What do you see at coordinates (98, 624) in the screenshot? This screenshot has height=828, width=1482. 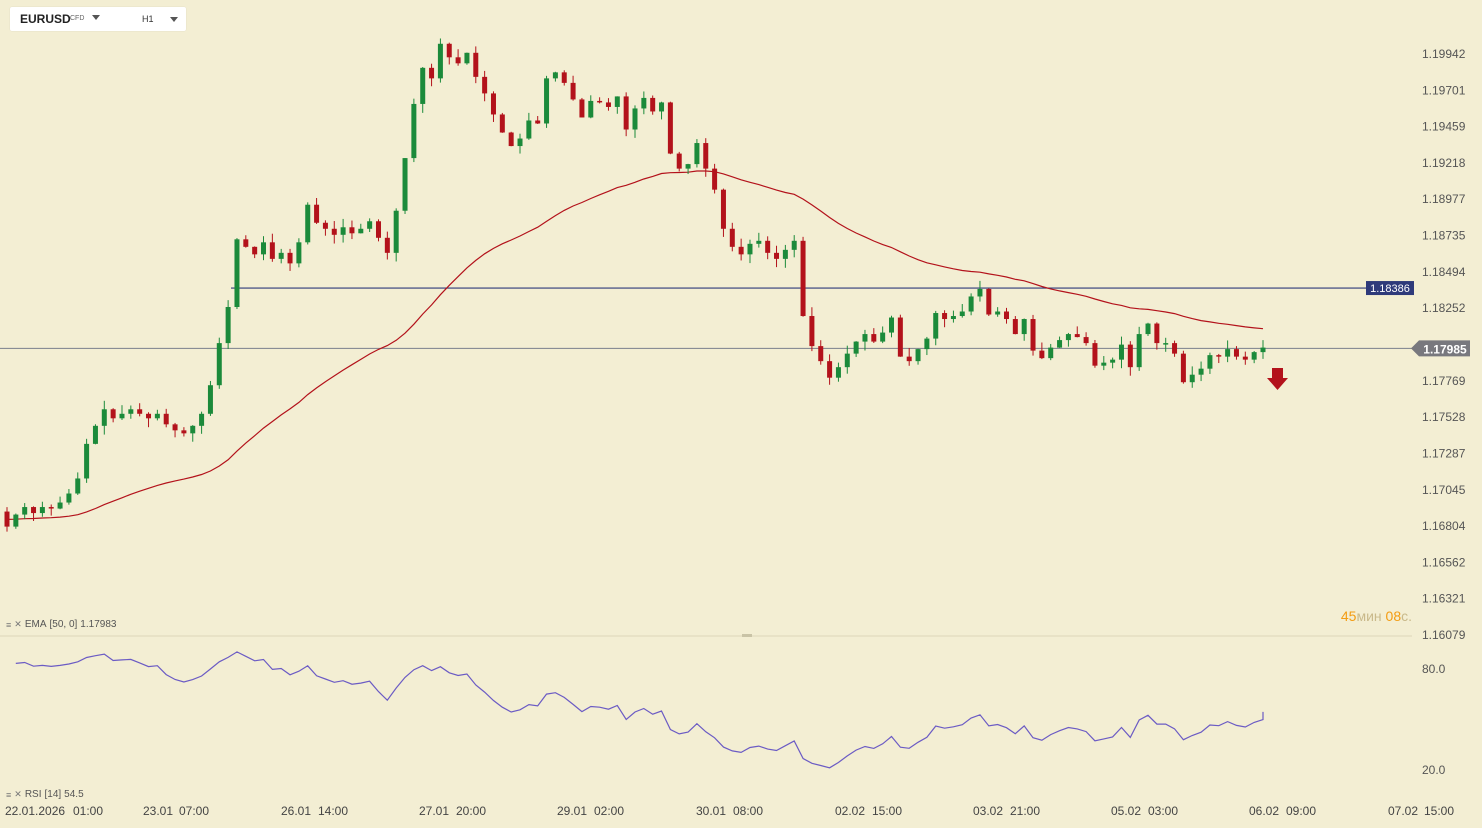 I see `ema-value: 1.17983` at bounding box center [98, 624].